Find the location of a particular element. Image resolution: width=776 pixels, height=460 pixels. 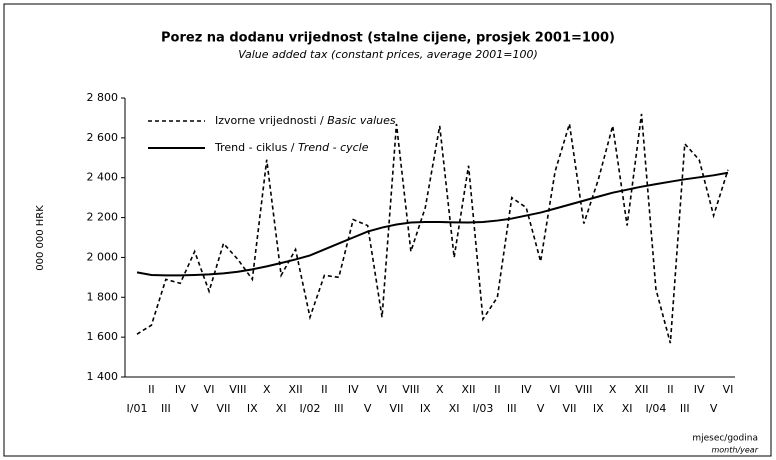

x-tick-label: I/04 is located at coordinates (655, 408).